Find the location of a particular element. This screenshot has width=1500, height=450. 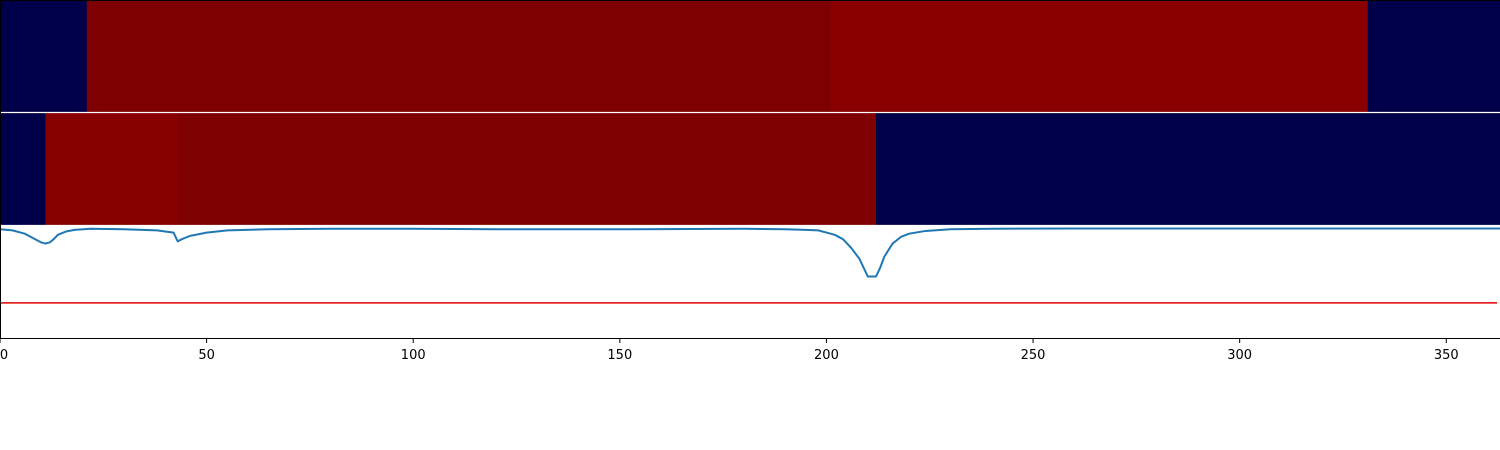

x-axis: 0 50 100 150 200 250 300 350 is located at coordinates (729, 350).